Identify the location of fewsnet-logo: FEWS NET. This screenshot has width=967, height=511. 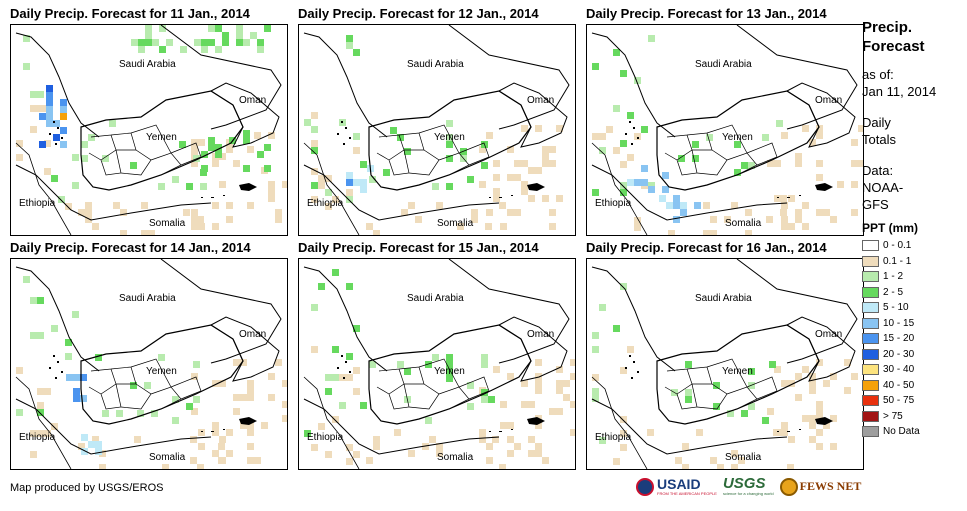
(820, 486).